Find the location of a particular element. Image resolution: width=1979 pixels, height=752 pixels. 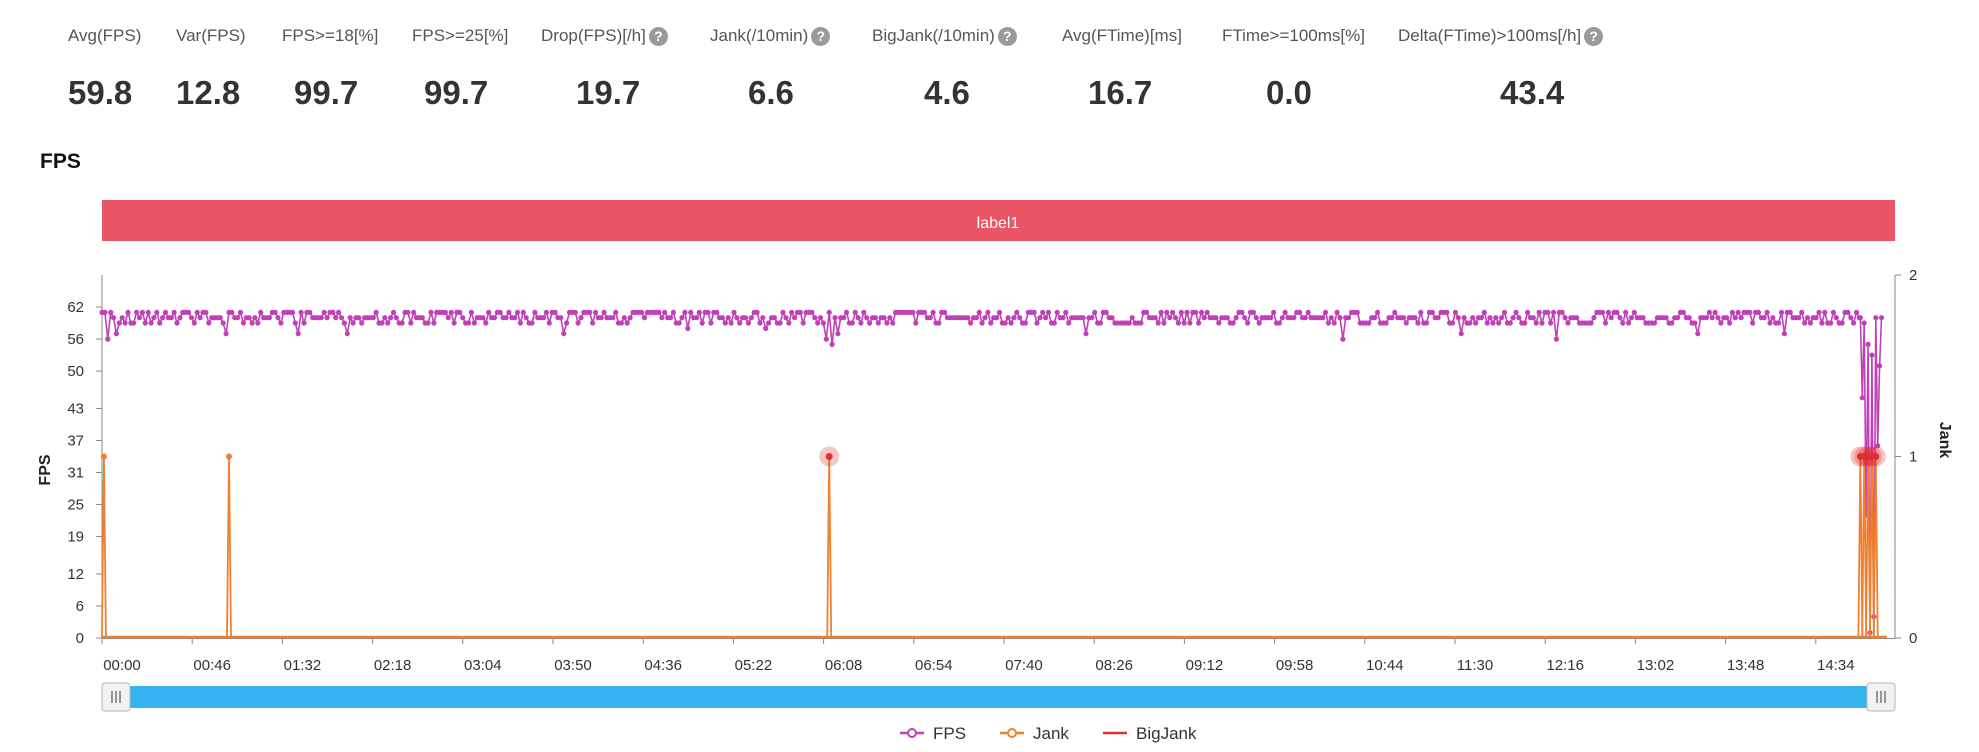

y-tick-label-left: 56 is located at coordinates (75, 339).